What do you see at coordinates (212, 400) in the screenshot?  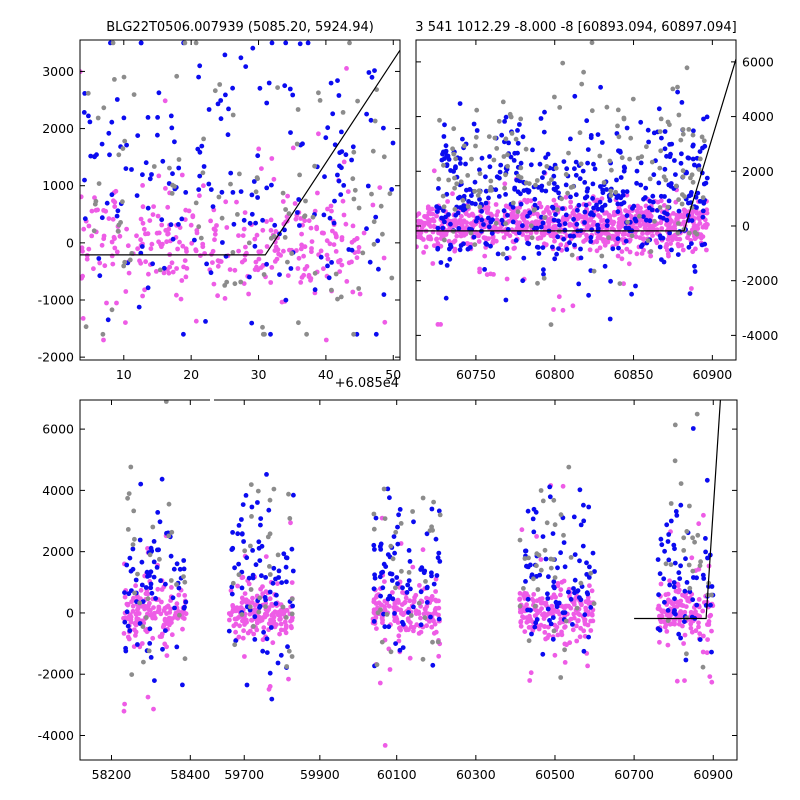 I see `axis-break-marker` at bounding box center [212, 400].